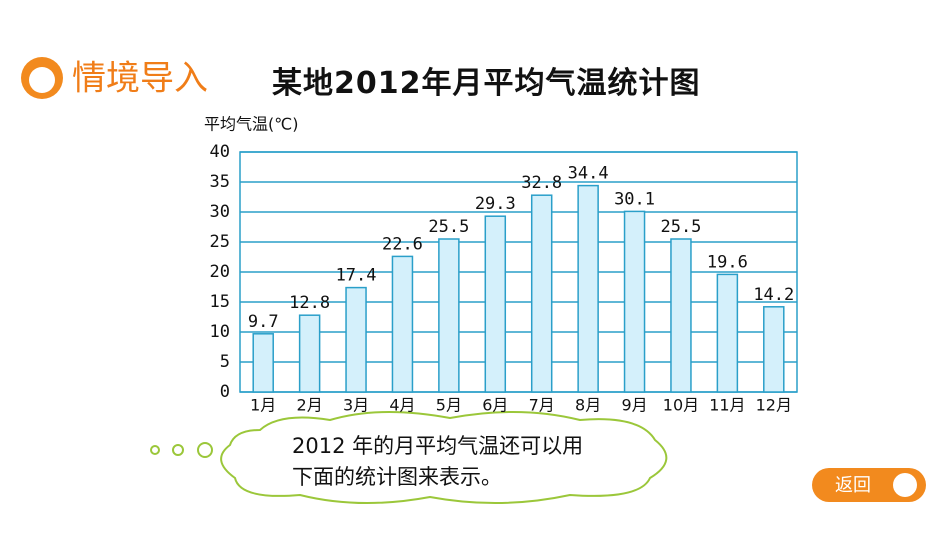 This screenshot has height=535, width=950. What do you see at coordinates (541, 183) in the screenshot?
I see `value-label: 32.8` at bounding box center [541, 183].